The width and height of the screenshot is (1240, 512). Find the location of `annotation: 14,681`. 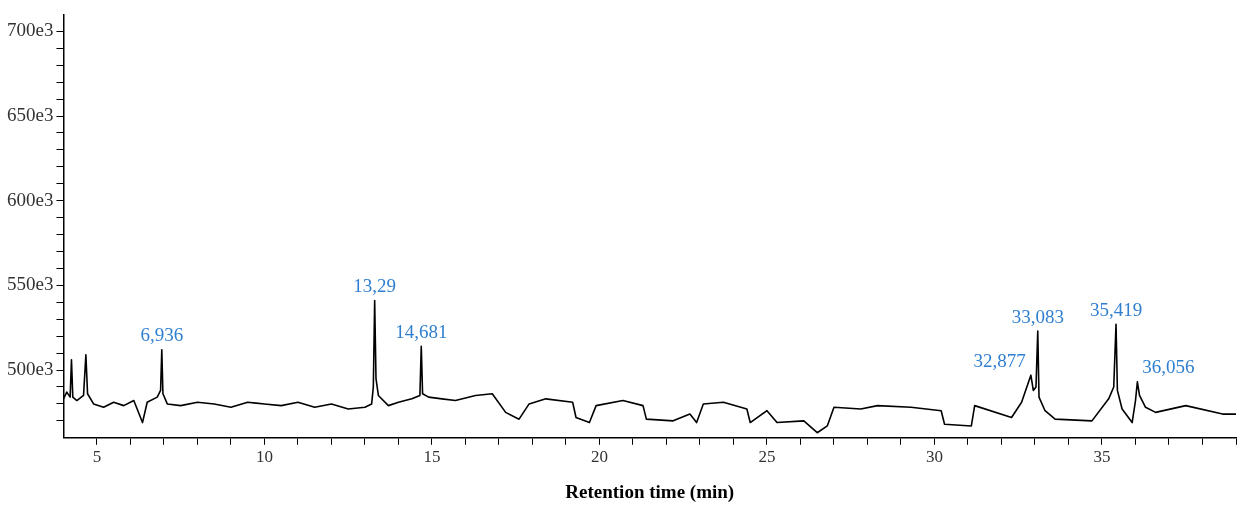

annotation: 14,681 is located at coordinates (421, 331).